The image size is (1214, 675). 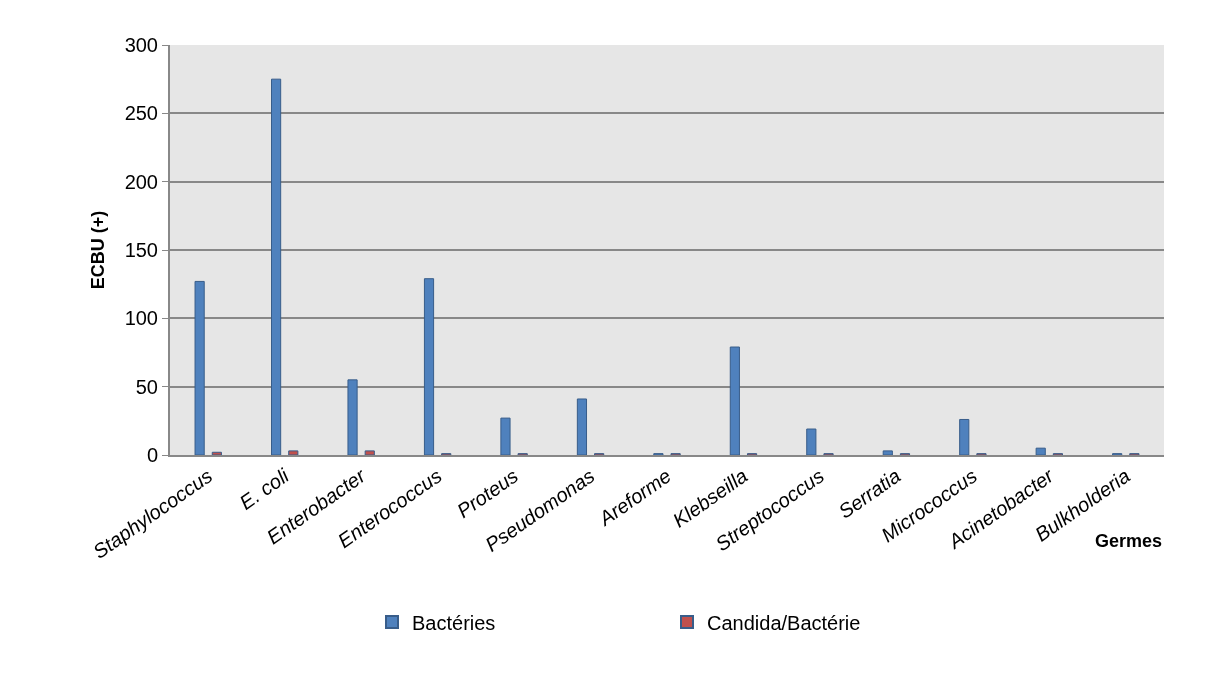 What do you see at coordinates (141, 45) in the screenshot?
I see `y-tick-label: 300` at bounding box center [141, 45].